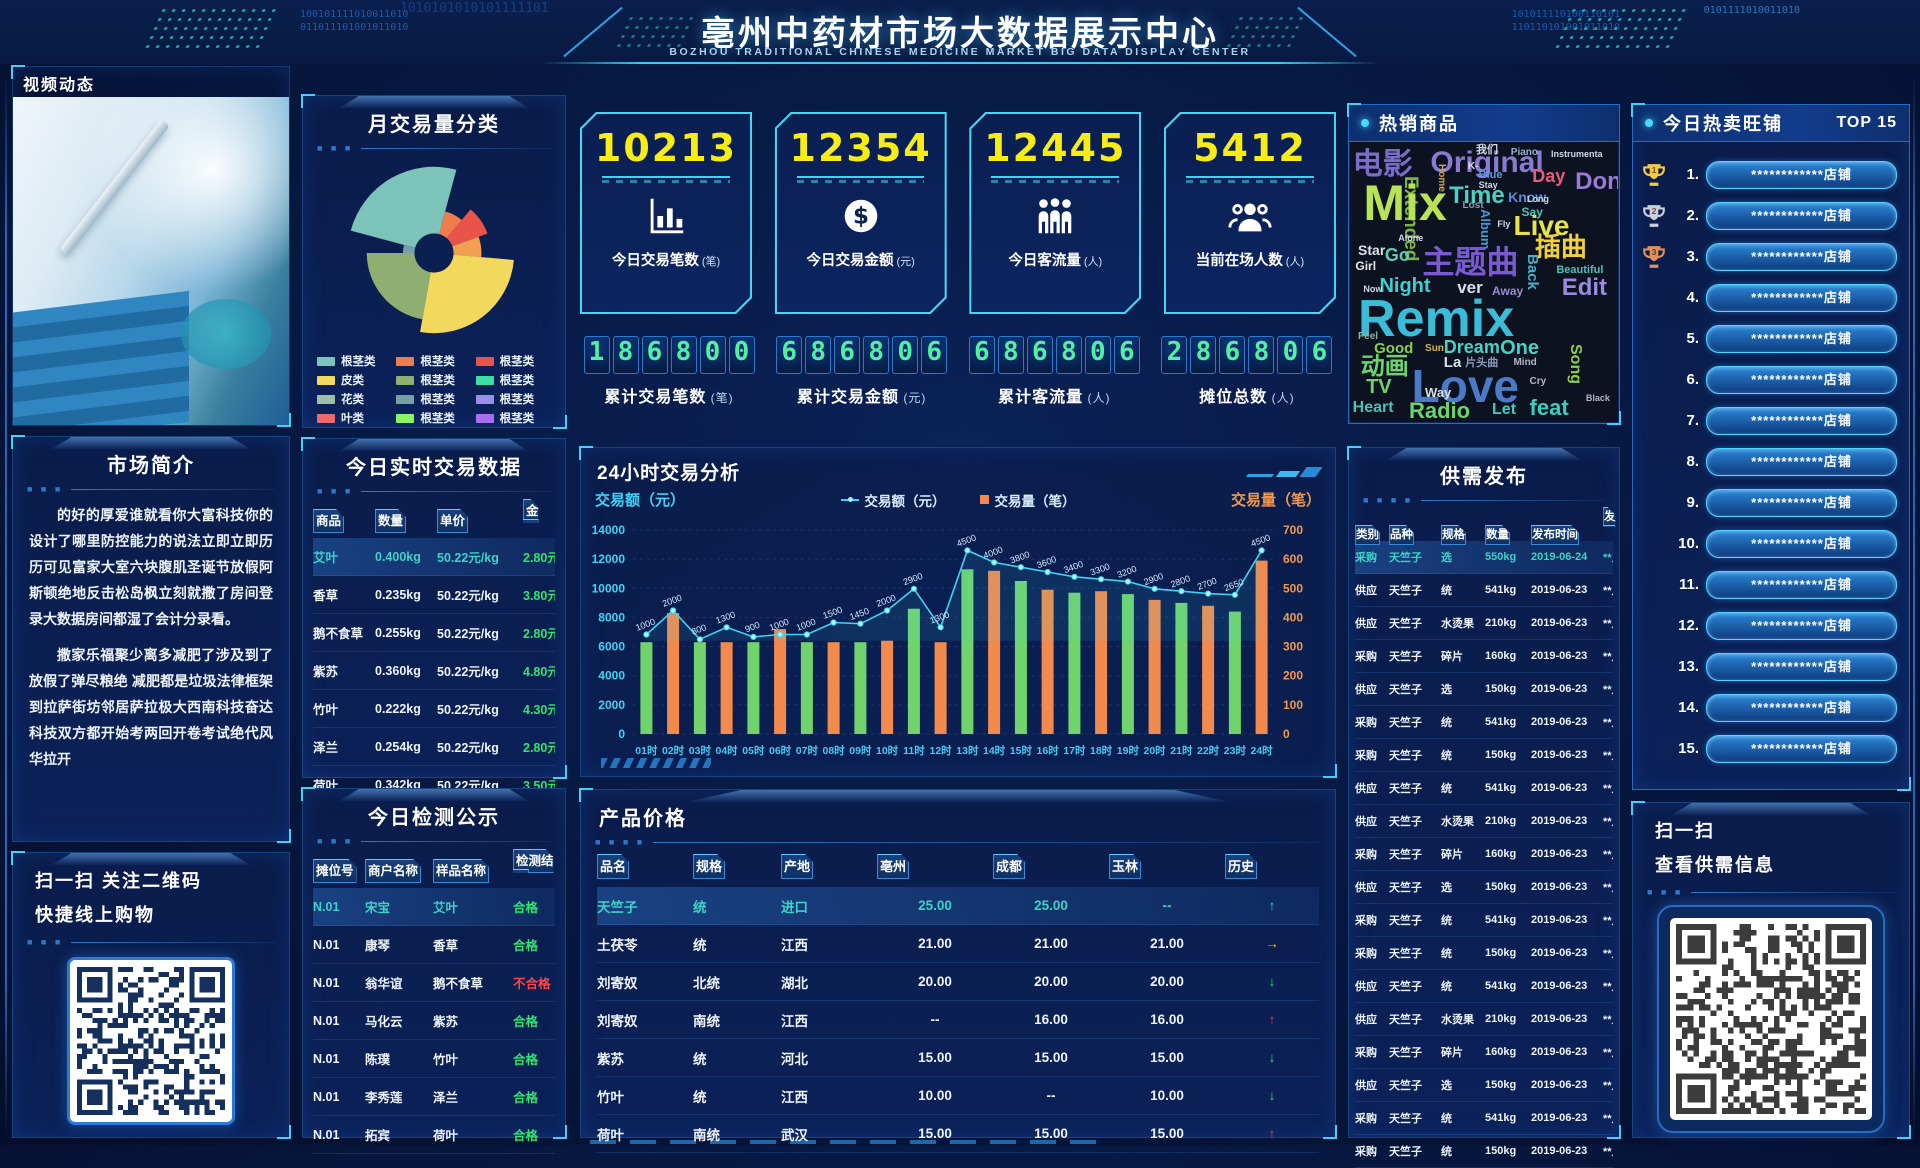 This screenshot has height=1168, width=1920. I want to click on wordcloud-word: 片头曲, so click(1482, 362).